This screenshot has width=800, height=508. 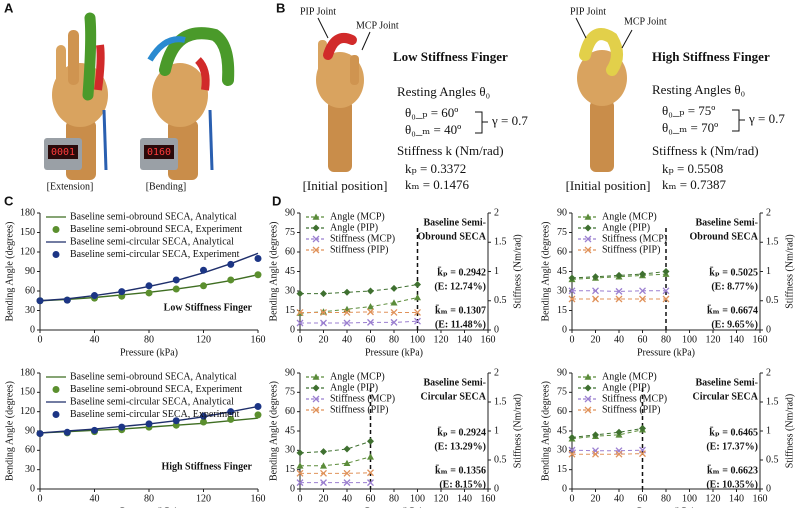 What do you see at coordinates (698, 89) in the screenshot?
I see `param-heading: Resting Angles θ₀` at bounding box center [698, 89].